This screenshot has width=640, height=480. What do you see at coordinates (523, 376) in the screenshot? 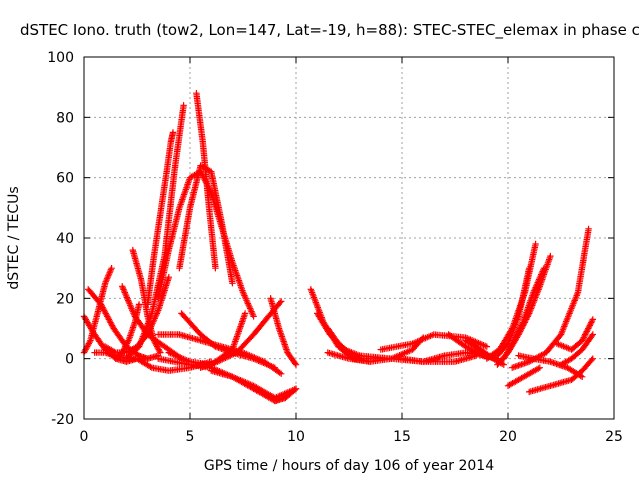
I see `series-arc36` at bounding box center [523, 376].